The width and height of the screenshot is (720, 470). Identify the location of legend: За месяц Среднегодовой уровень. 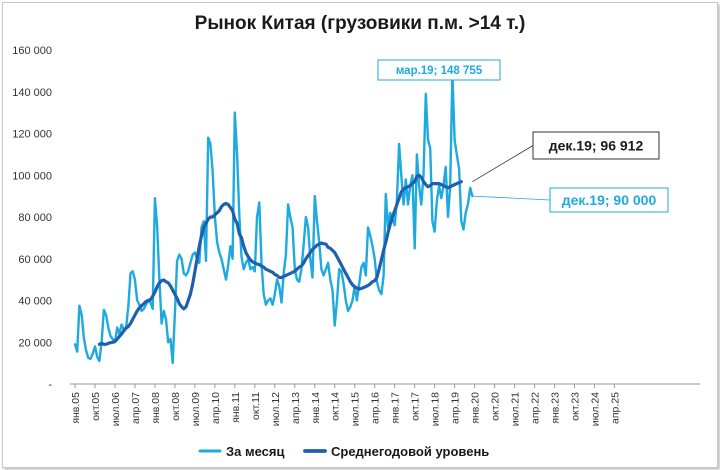
(343, 451).